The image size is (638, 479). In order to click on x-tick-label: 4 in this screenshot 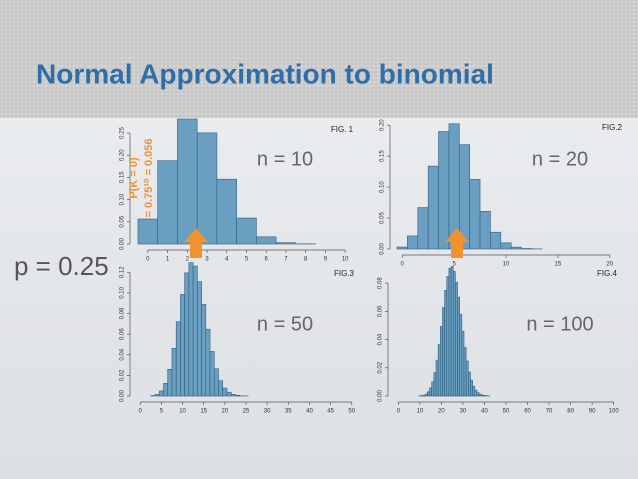, I will do `click(227, 260)`.